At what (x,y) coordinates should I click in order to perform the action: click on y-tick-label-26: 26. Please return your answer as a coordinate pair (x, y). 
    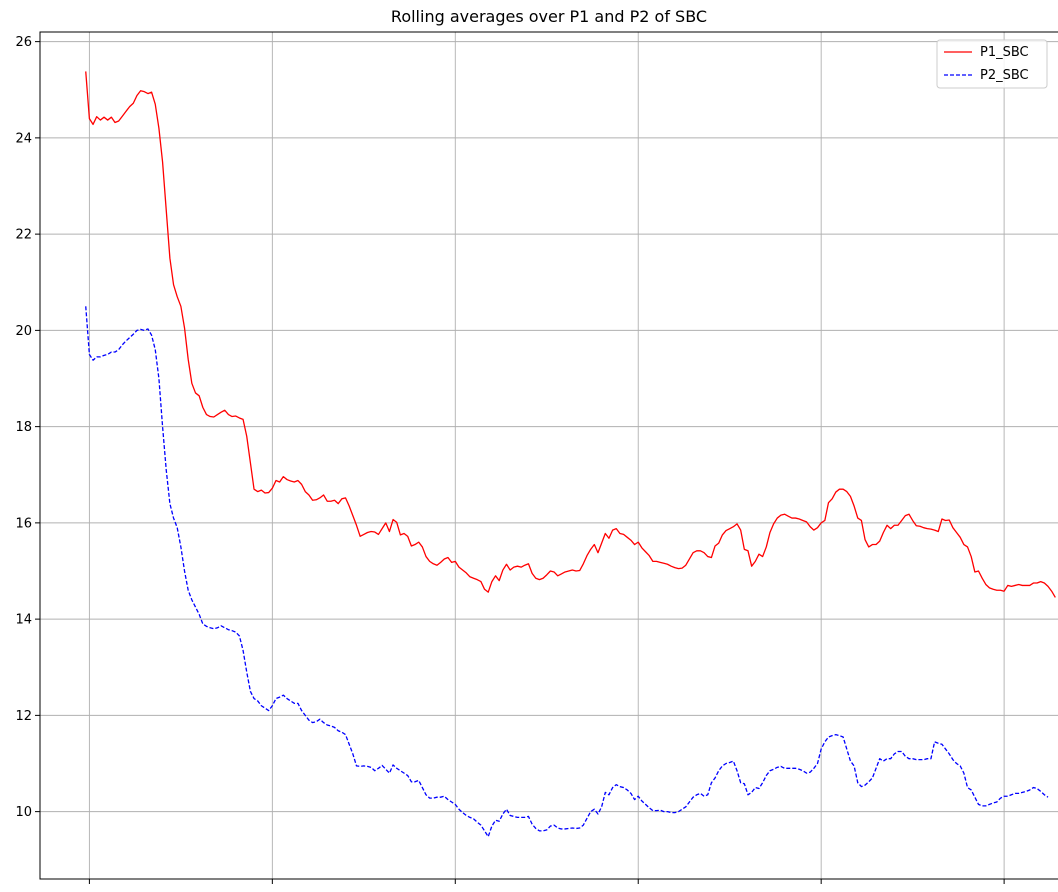
    Looking at the image, I should click on (23, 42).